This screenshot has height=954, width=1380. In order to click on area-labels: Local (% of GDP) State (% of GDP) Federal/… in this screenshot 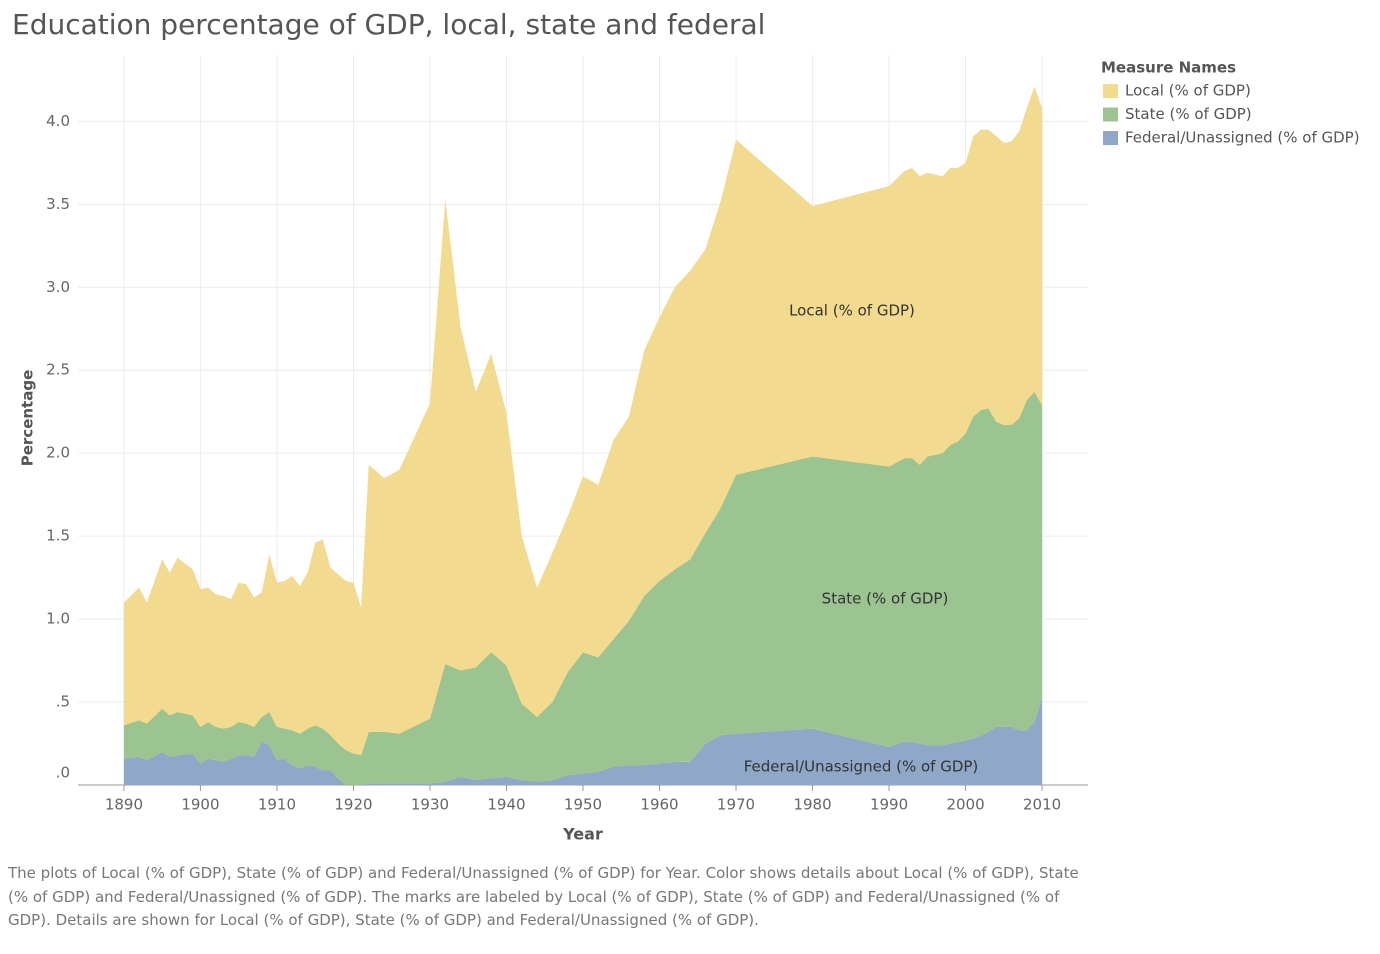, I will do `click(861, 539)`.